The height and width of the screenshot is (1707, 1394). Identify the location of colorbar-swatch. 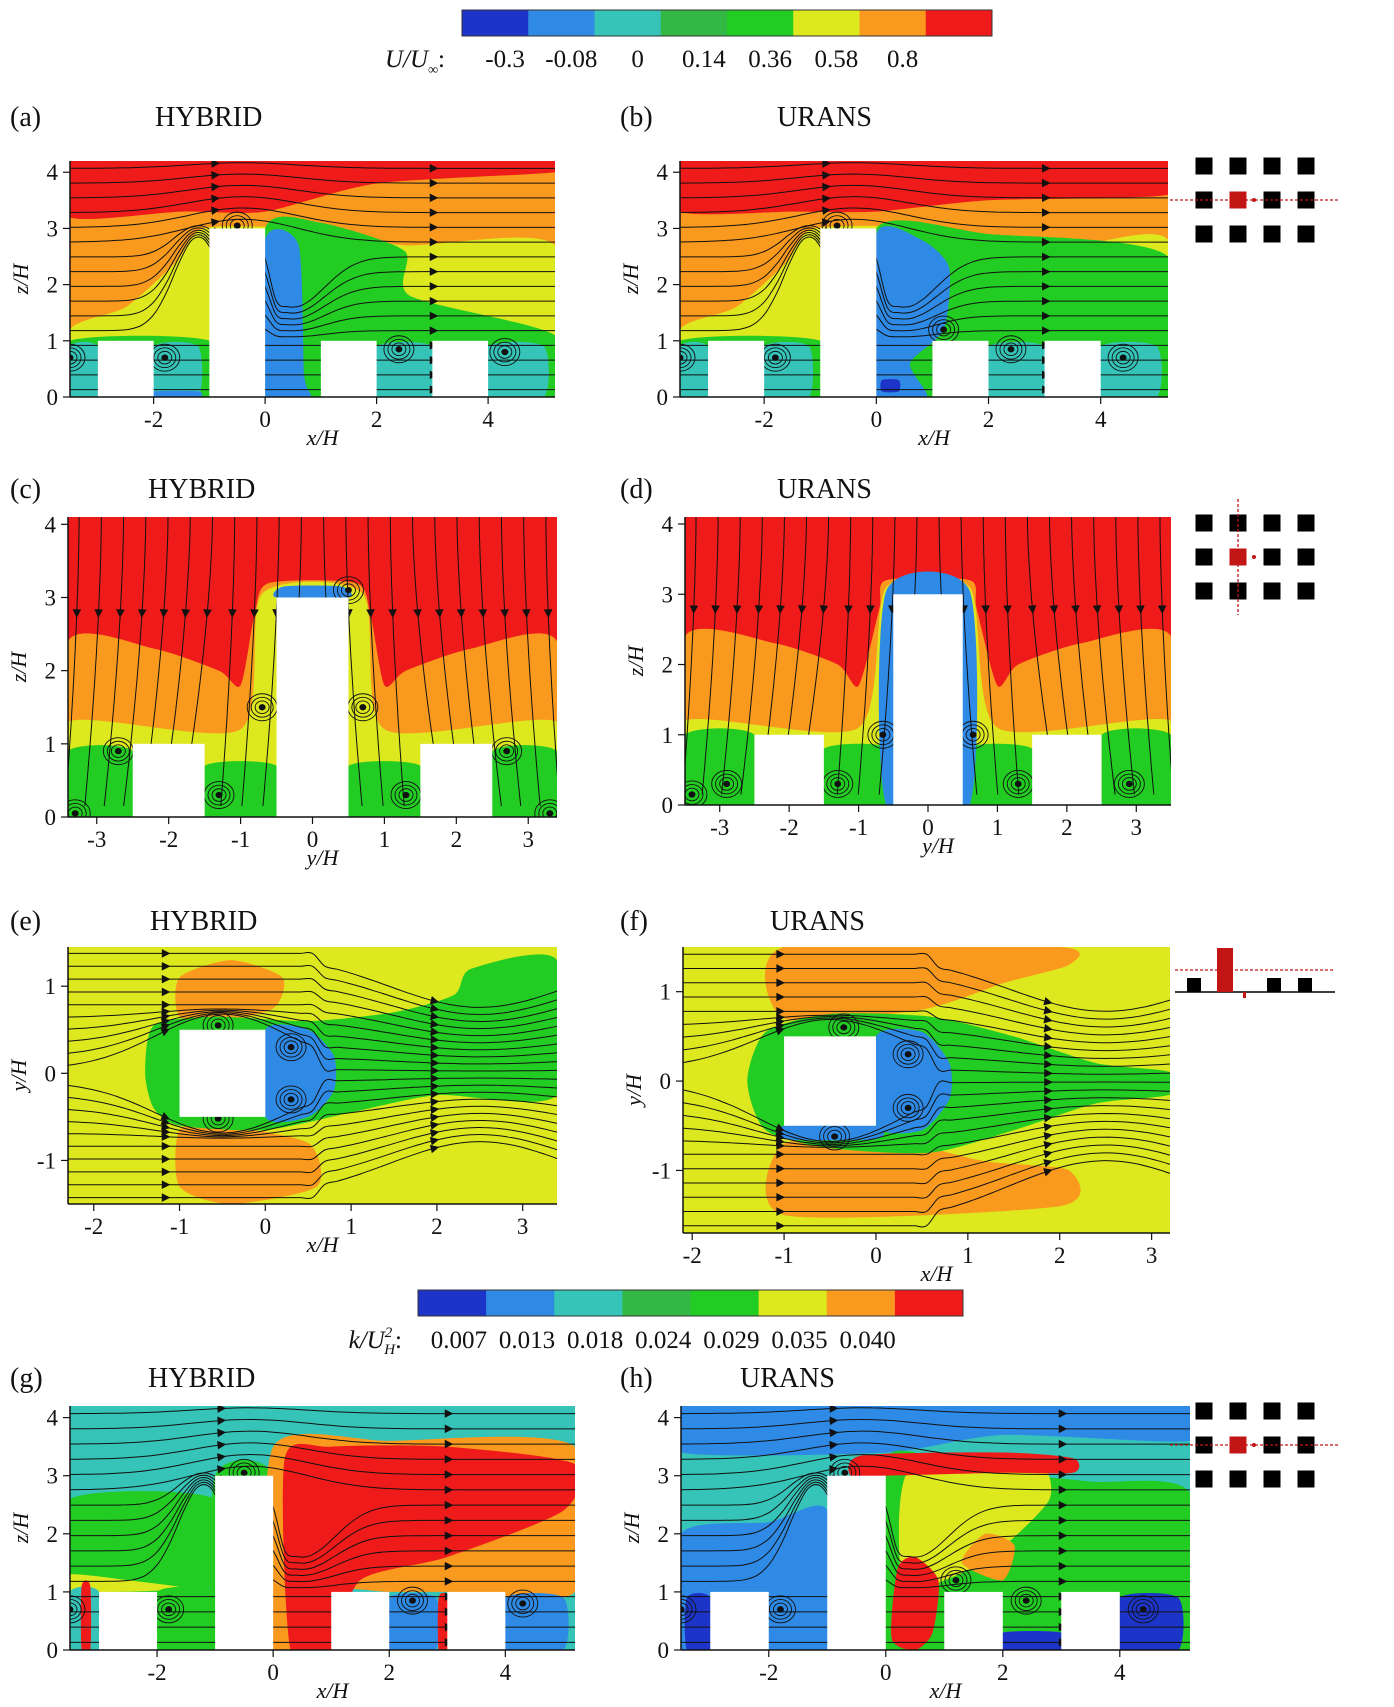
(628, 23).